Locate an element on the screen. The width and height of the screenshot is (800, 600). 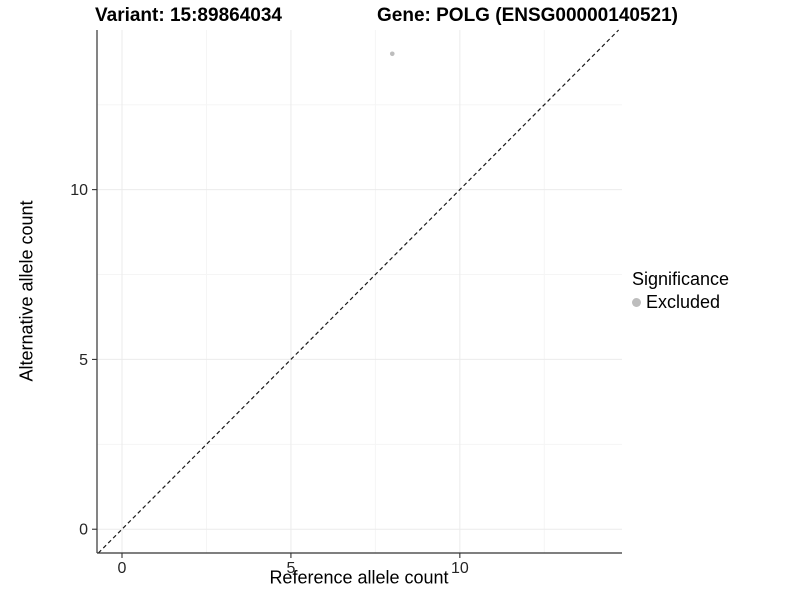
legend: Significance Excluded is located at coordinates (680, 291).